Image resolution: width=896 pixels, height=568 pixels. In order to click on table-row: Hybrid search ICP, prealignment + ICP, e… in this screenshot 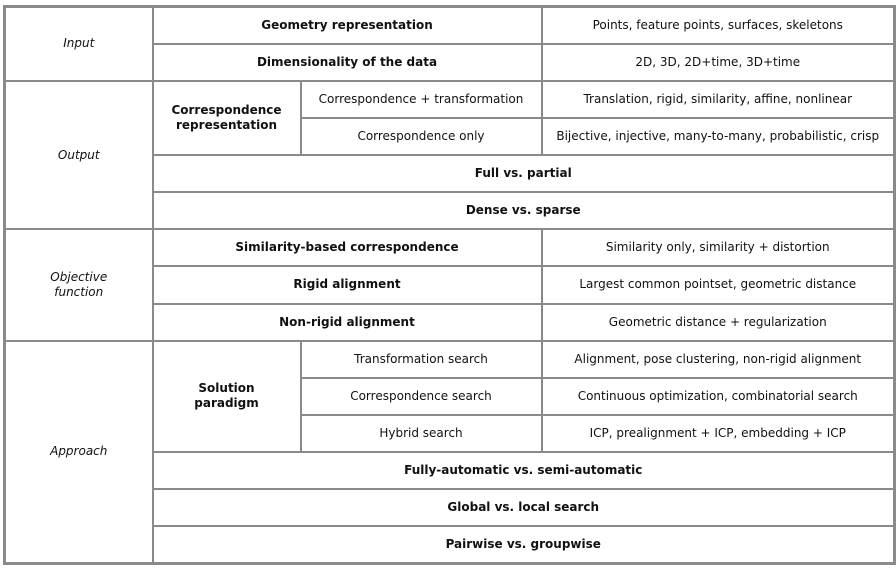, I will do `click(450, 433)`.